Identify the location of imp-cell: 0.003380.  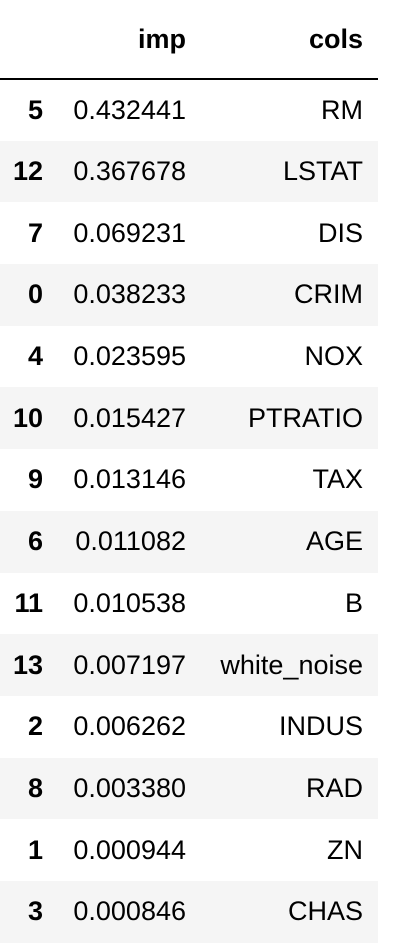
(129, 787).